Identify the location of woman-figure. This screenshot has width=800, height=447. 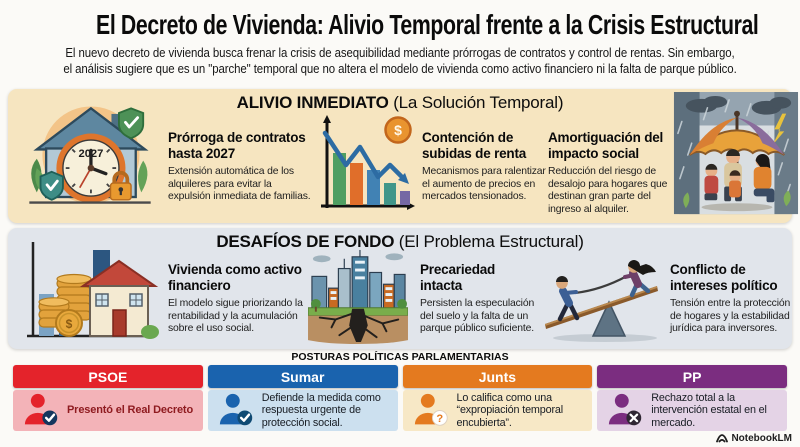
(639, 279).